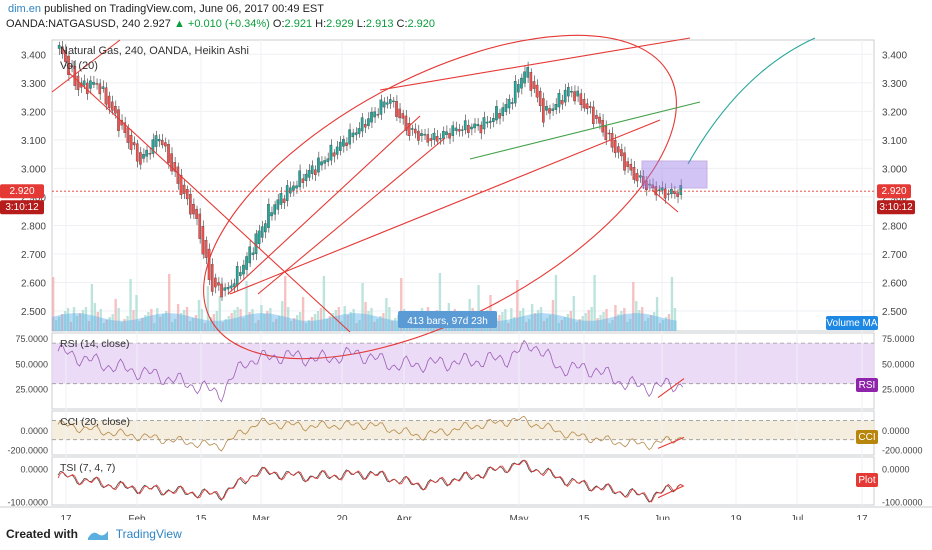 The height and width of the screenshot is (550, 932). I want to click on price-tick-left: 2.900, so click(33, 198).